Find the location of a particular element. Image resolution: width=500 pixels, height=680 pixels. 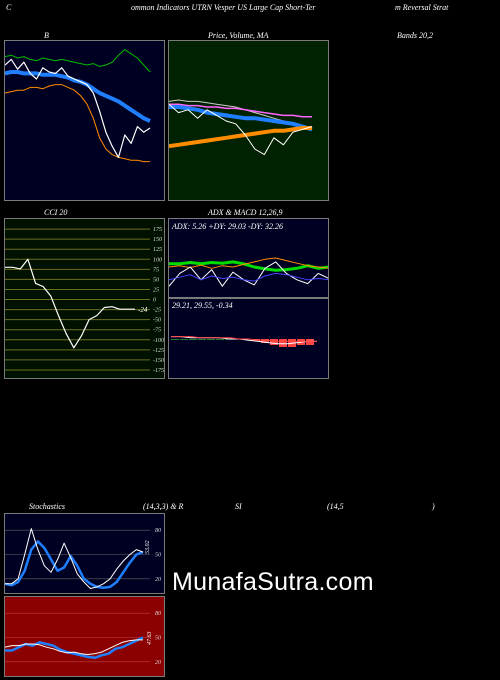

header-tail: m Reversal Strat is located at coordinates (422, 7).